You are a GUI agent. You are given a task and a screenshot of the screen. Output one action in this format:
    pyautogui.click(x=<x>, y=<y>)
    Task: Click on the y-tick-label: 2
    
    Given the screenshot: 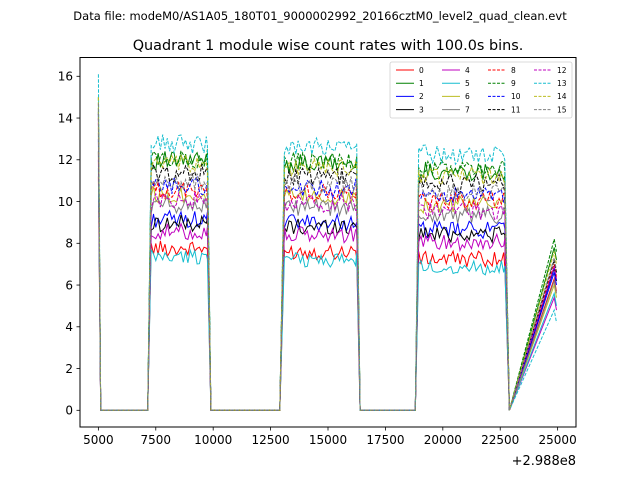 What is the action you would take?
    pyautogui.click(x=69, y=369)
    